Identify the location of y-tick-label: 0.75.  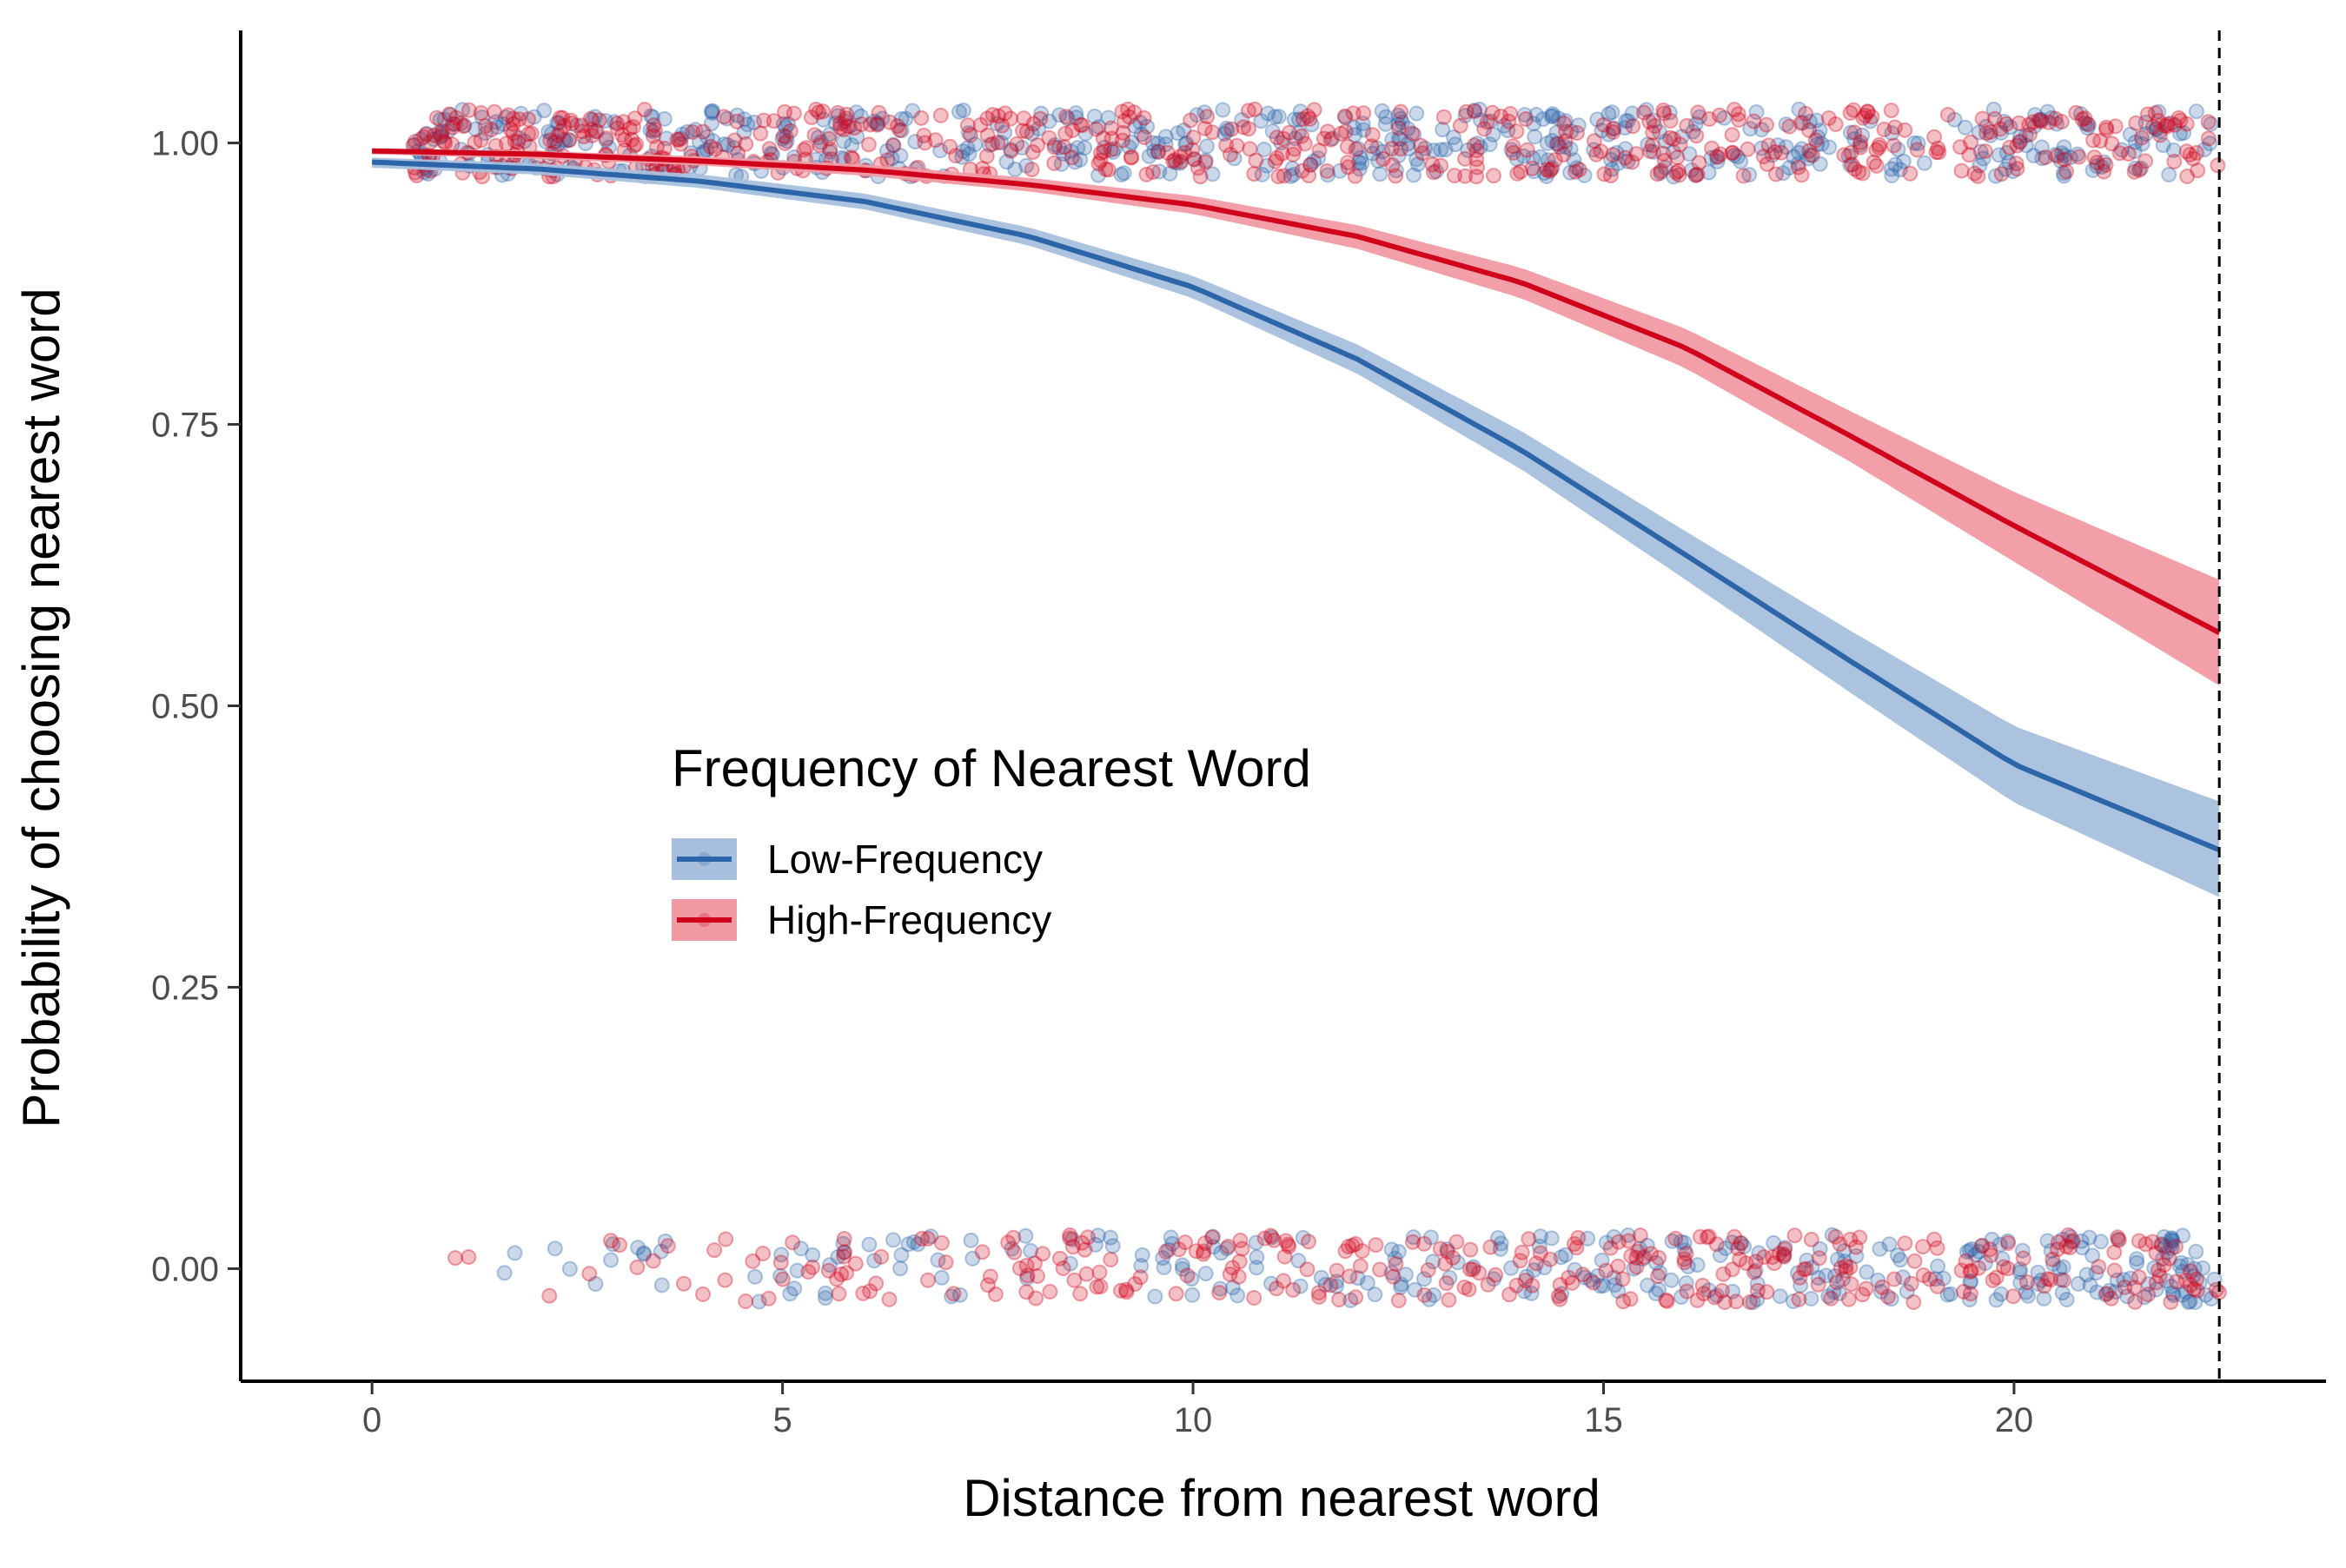
(185, 426).